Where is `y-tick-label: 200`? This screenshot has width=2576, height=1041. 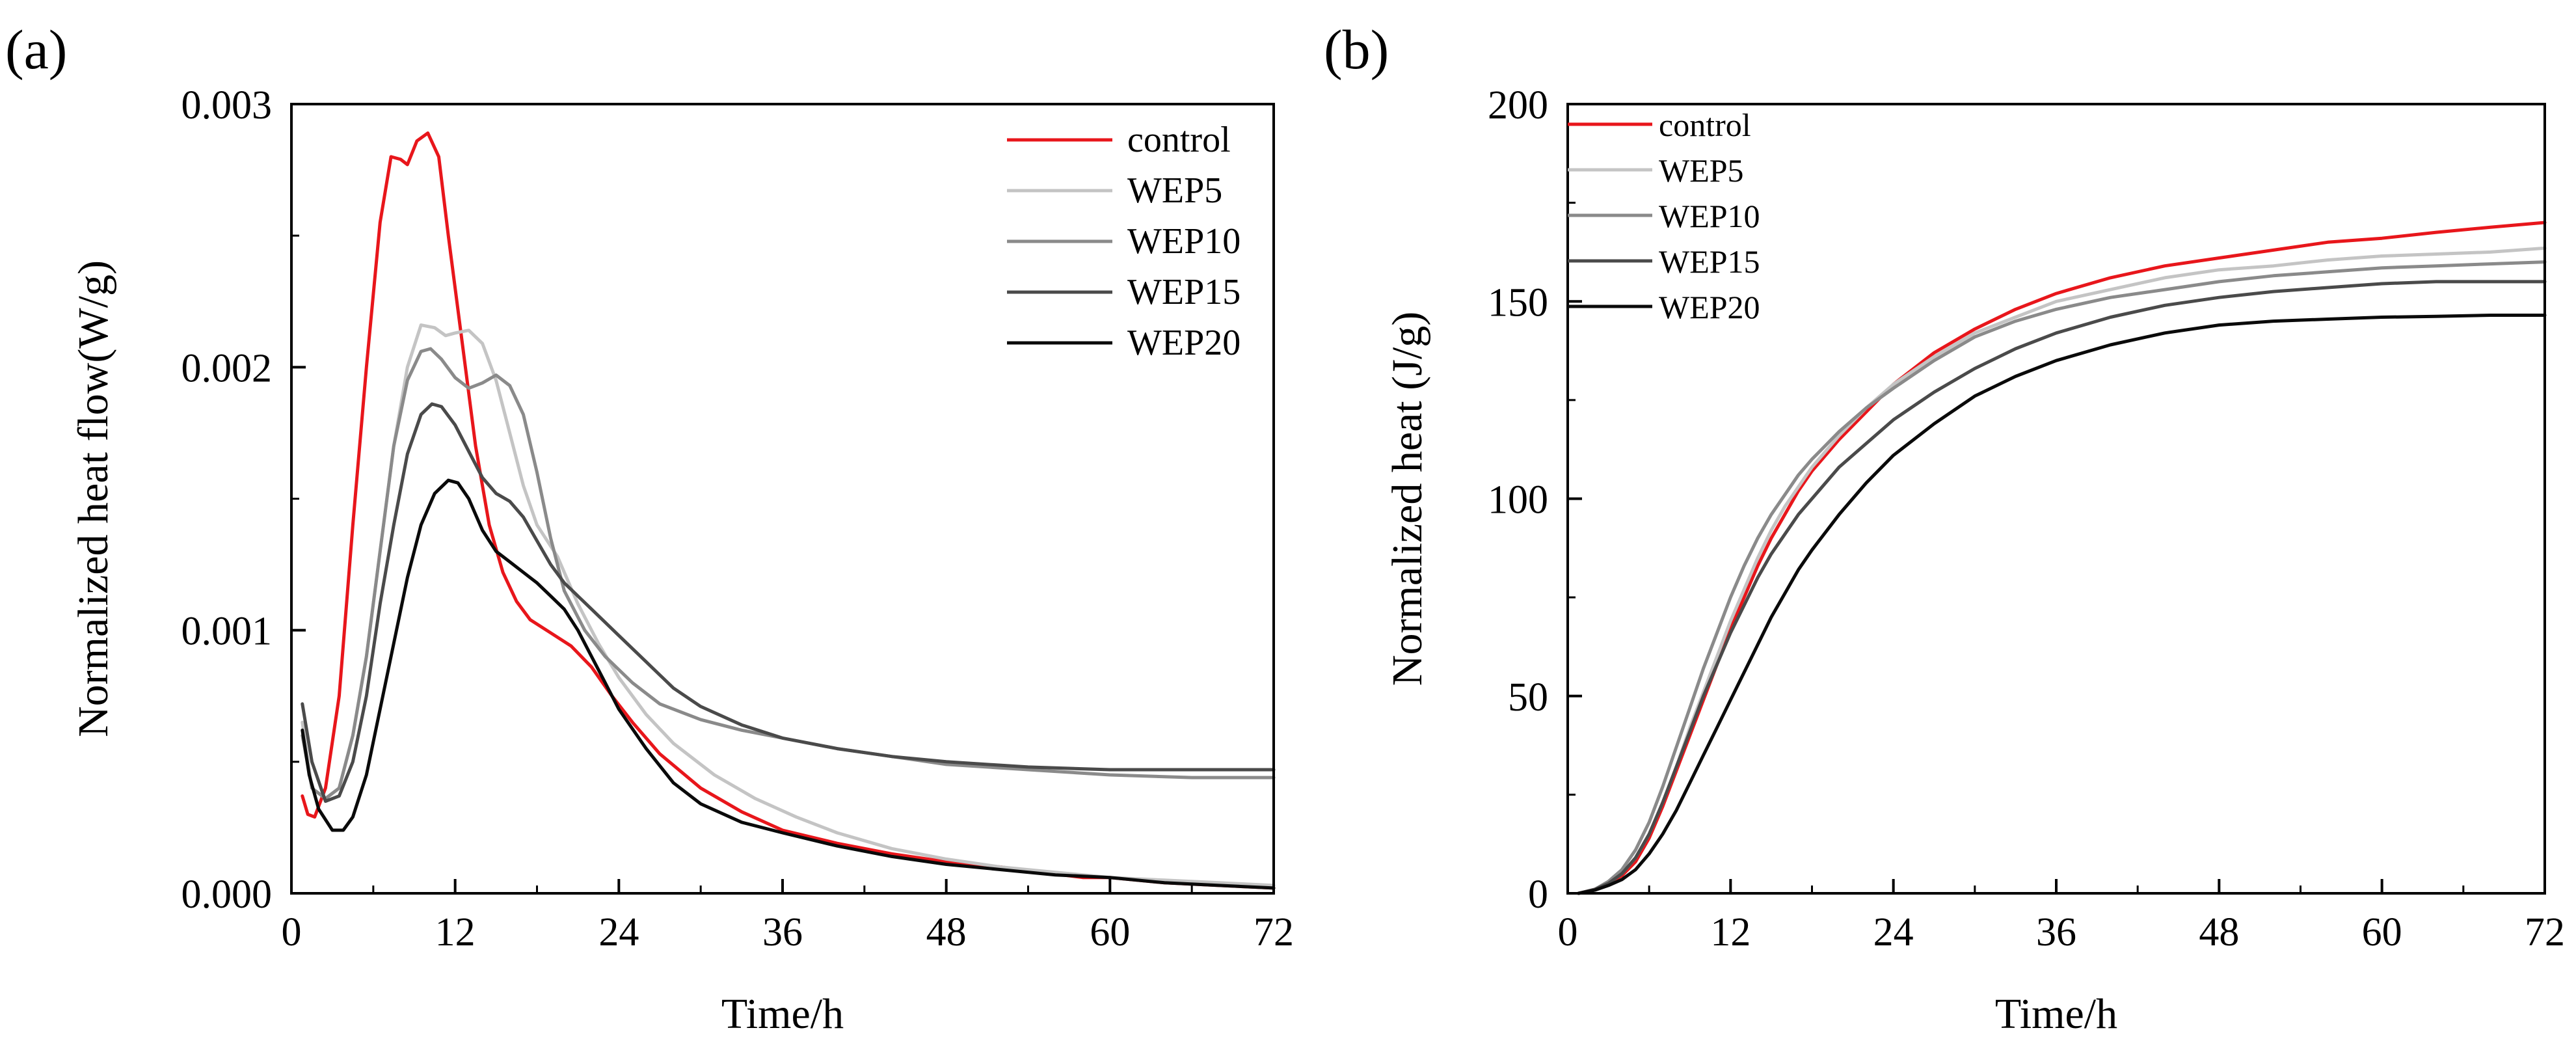
y-tick-label: 200 is located at coordinates (1518, 106).